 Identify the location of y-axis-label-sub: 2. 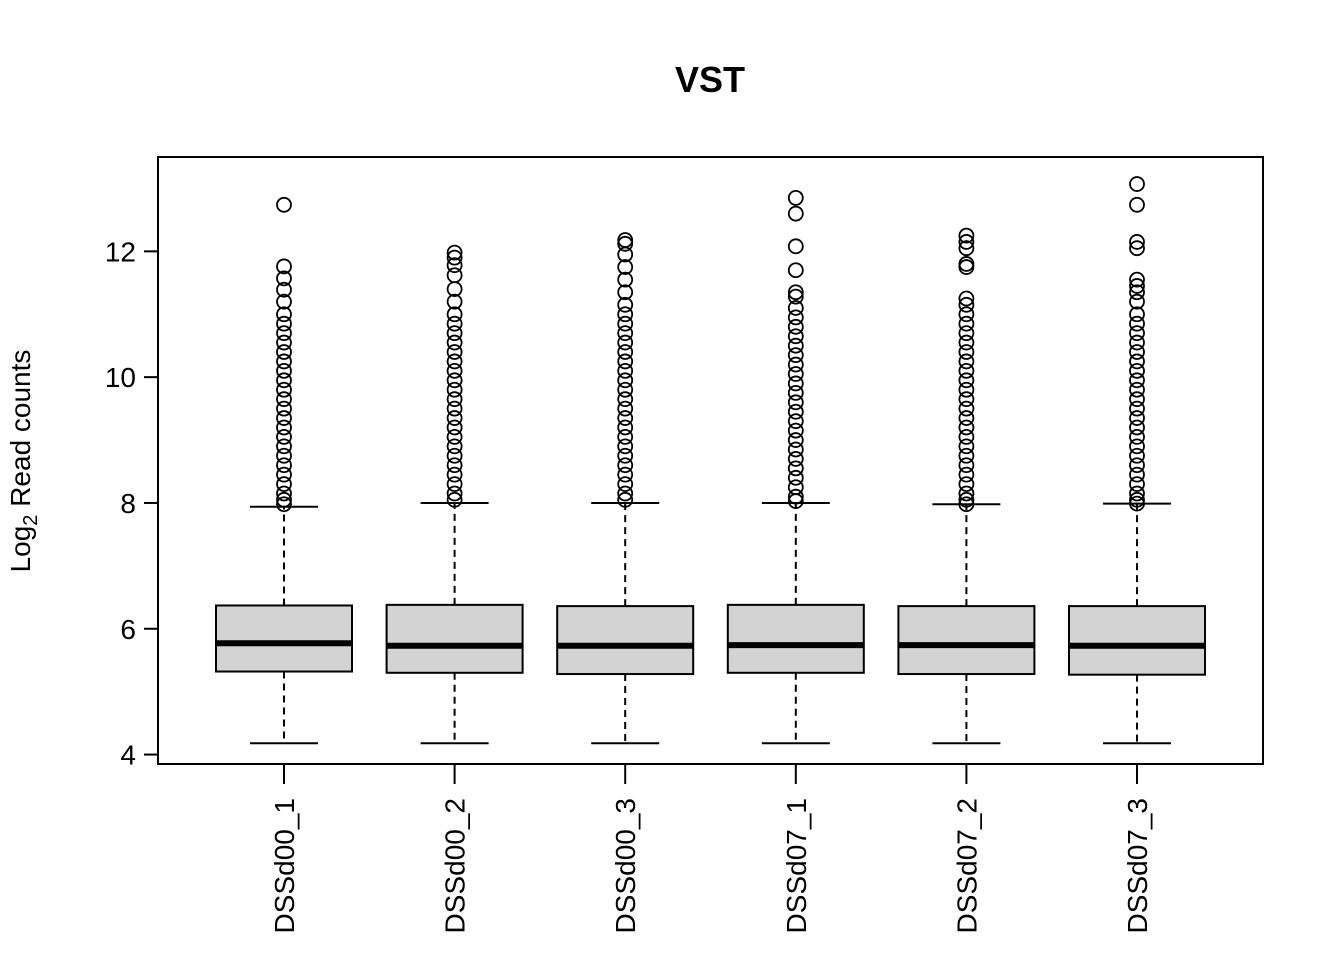
(31, 520).